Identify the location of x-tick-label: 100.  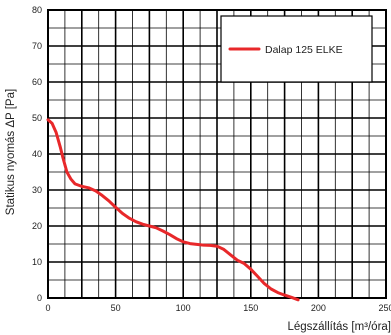
(183, 308).